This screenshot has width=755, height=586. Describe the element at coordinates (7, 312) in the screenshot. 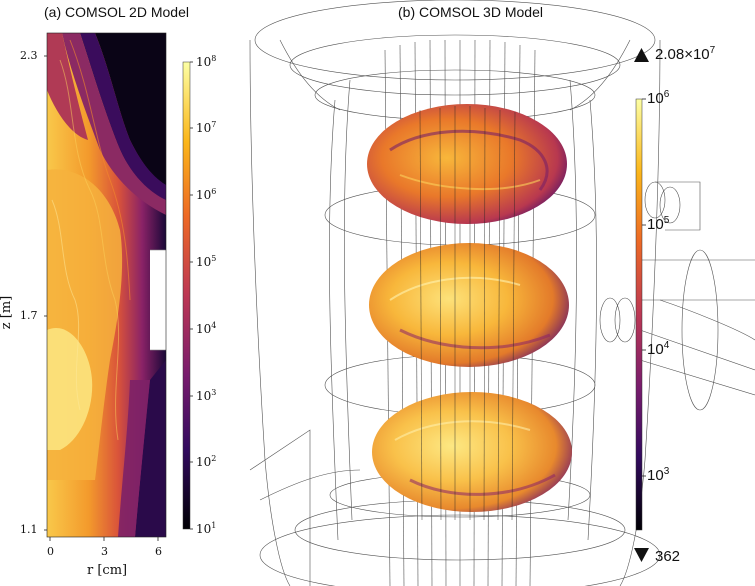

I see `panel-a-ylabel: z [m]` at that location.